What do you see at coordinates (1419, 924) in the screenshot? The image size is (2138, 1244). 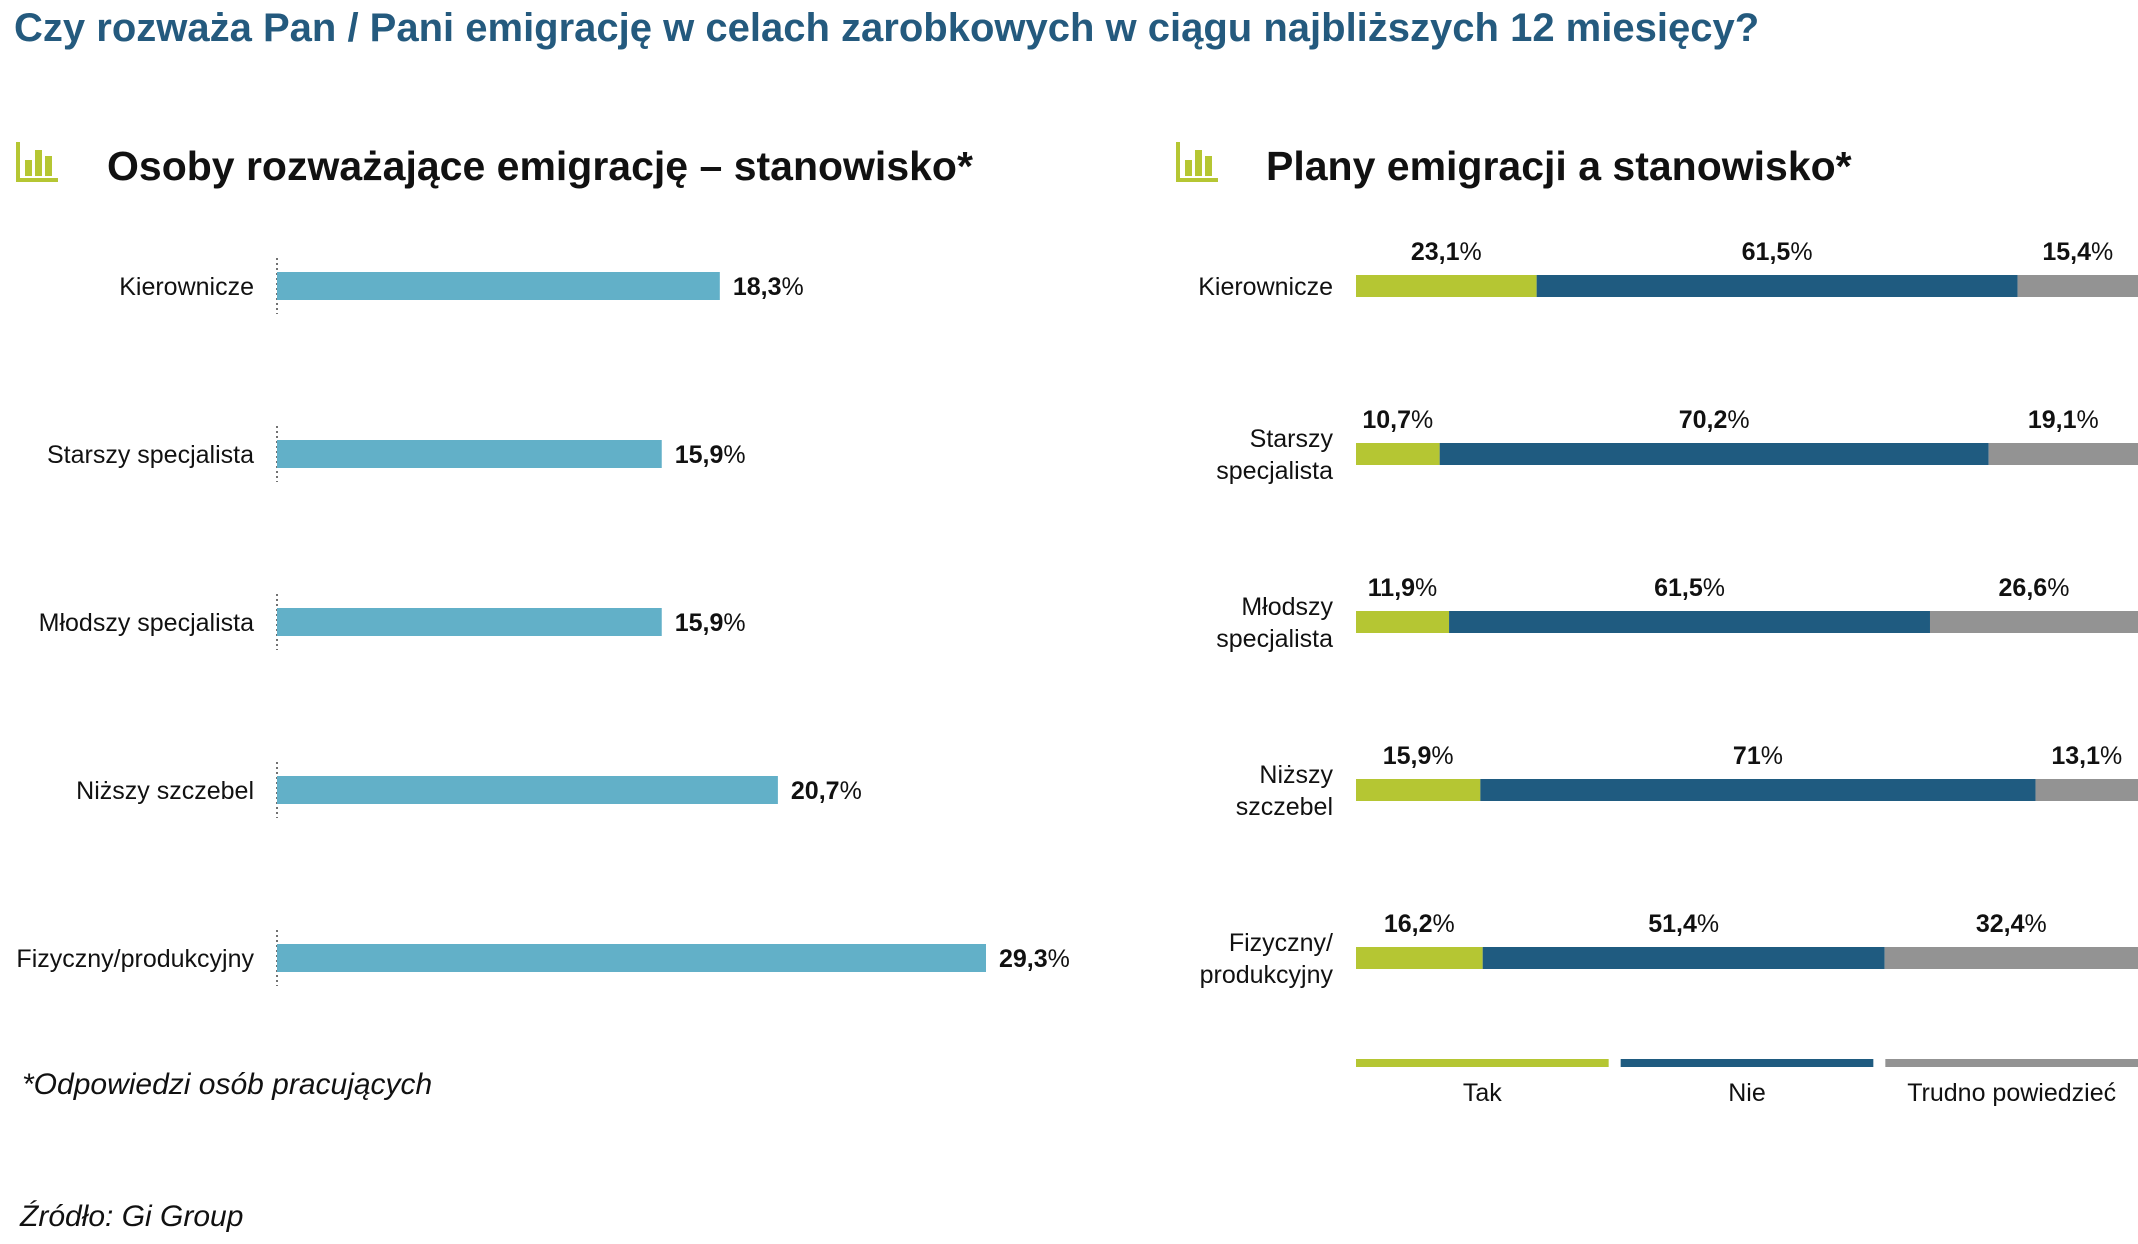 I see `segment-value-label: 16,2%` at bounding box center [1419, 924].